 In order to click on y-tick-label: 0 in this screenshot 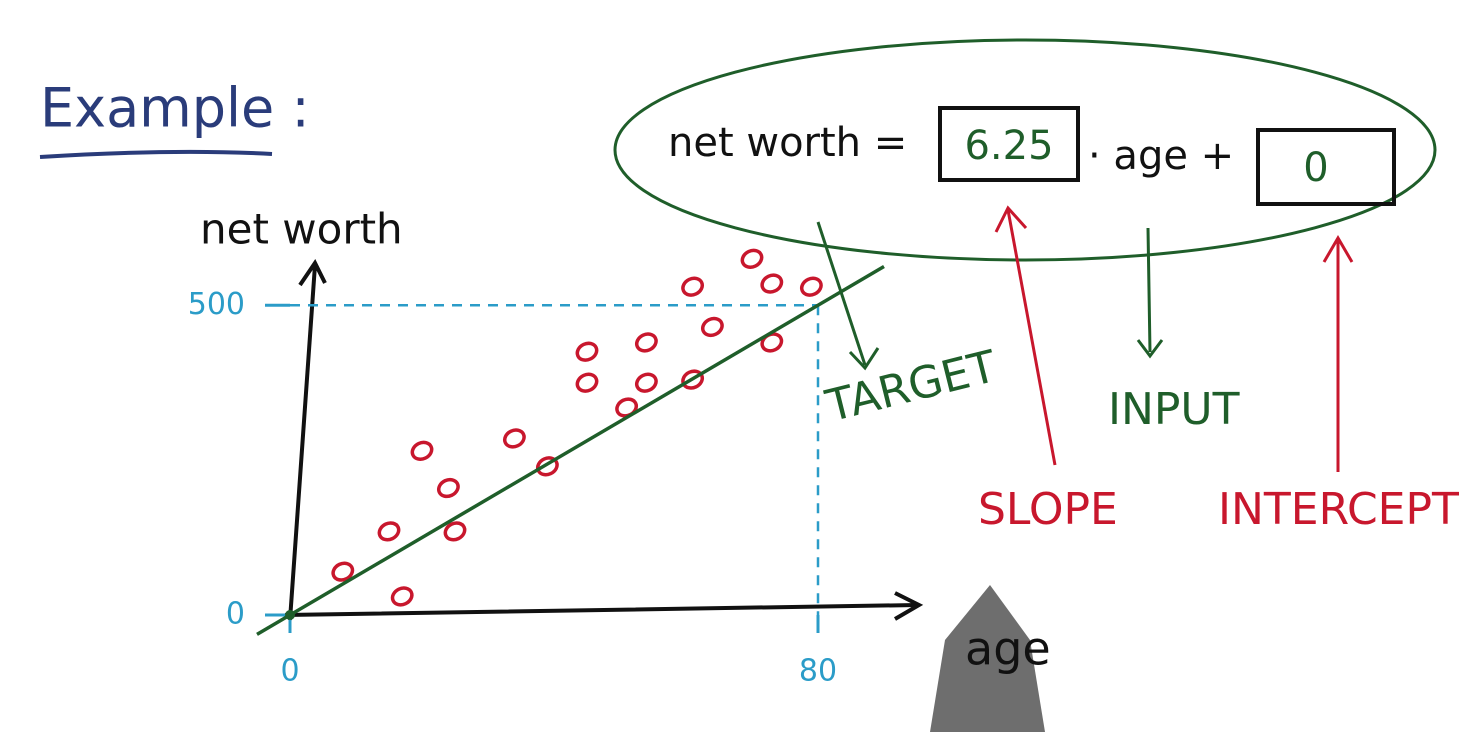, I will do `click(235, 614)`.